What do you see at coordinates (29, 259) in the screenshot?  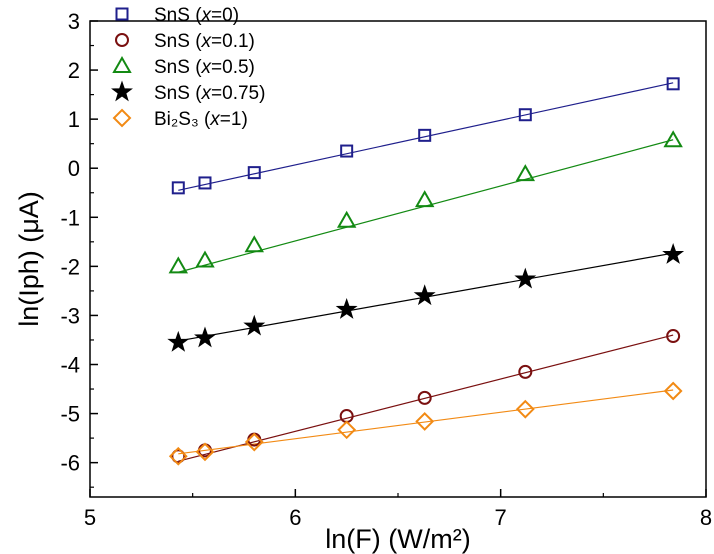 I see `y-axis-title: ln(Iph) (μA)` at bounding box center [29, 259].